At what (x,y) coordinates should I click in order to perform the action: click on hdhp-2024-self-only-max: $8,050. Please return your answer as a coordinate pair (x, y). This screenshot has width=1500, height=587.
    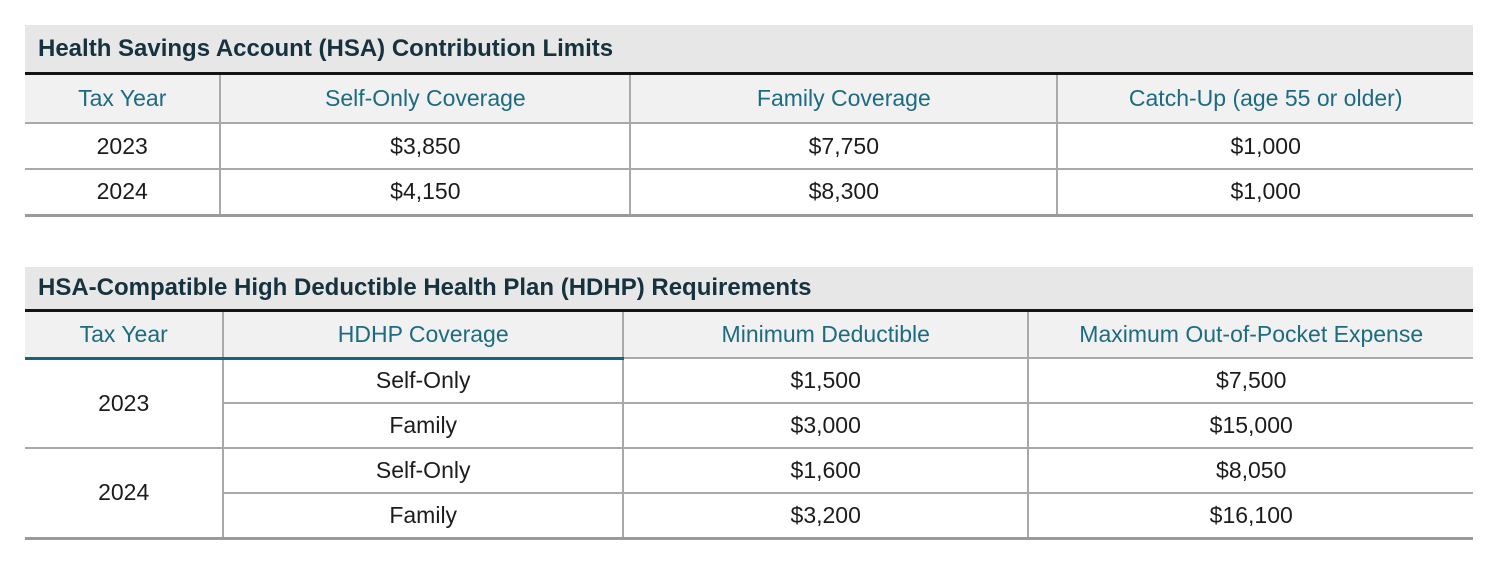
    Looking at the image, I should click on (1250, 471).